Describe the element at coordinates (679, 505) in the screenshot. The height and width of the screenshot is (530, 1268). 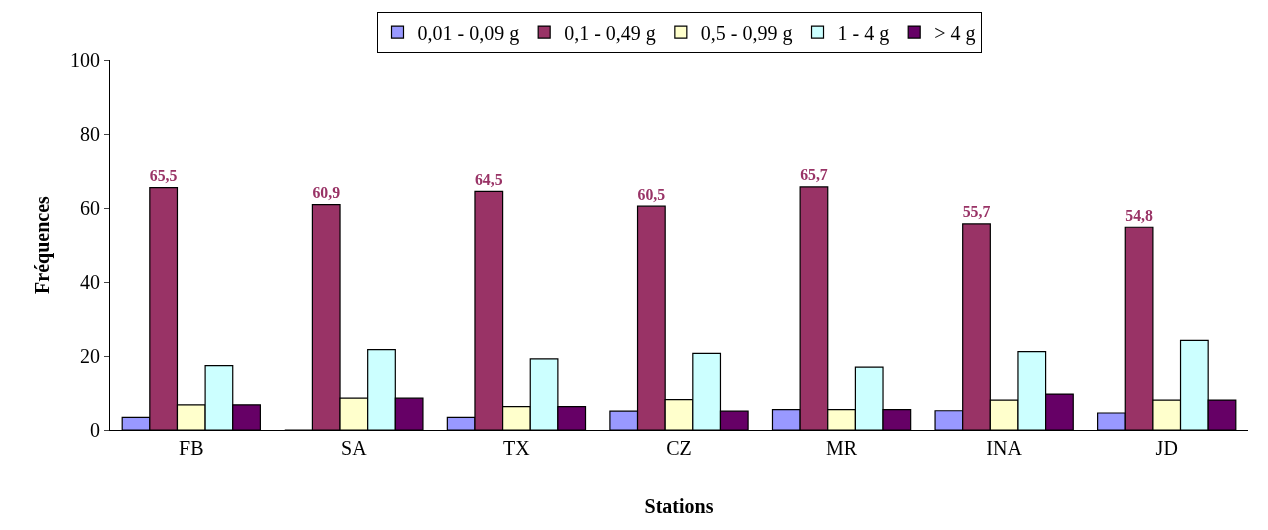
I see `x-axis-title: Stations` at that location.